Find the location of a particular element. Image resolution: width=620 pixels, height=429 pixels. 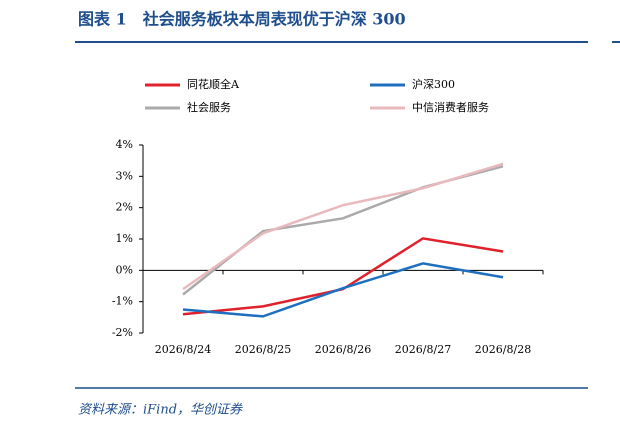

x-tick-label: 2026/8/27 is located at coordinates (423, 349).